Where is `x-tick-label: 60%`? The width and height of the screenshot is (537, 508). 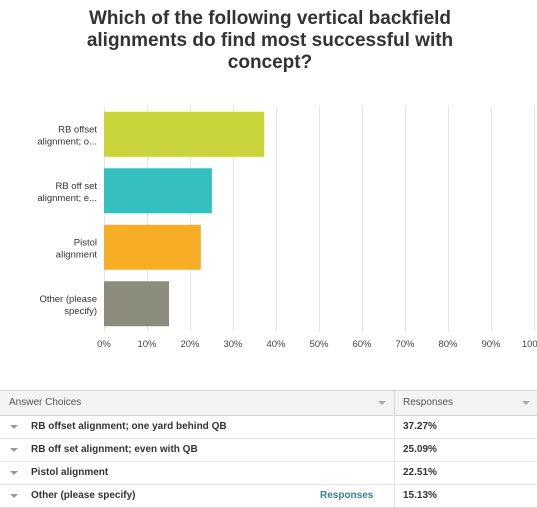 x-tick-label: 60% is located at coordinates (362, 344).